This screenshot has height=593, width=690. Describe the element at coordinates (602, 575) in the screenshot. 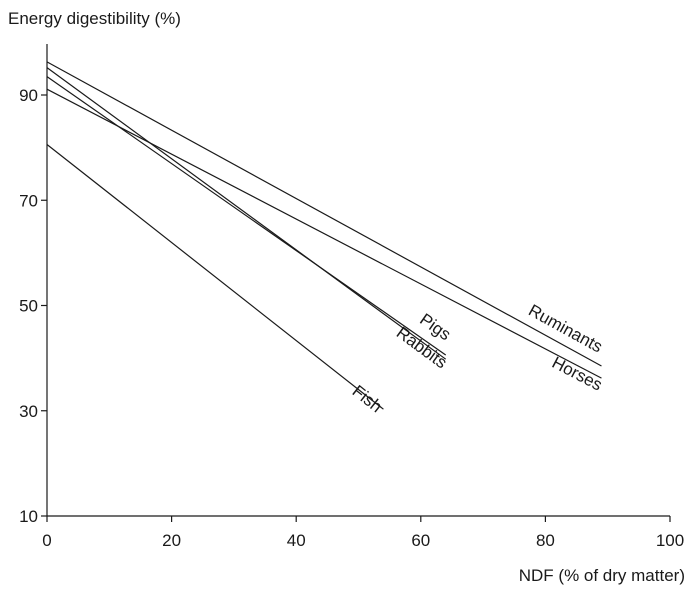

I see `x-axis-label: NDF (% of dry matter)` at that location.